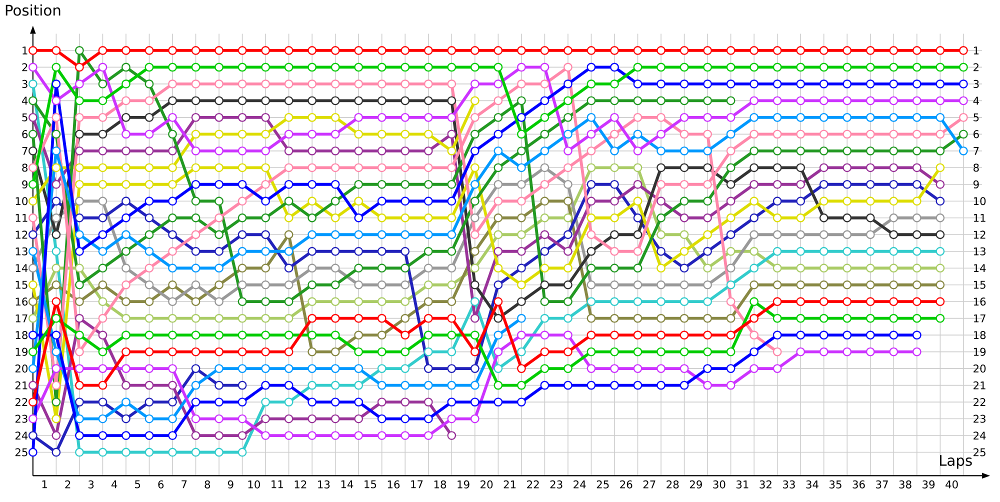 This screenshot has height=502, width=1000. What do you see at coordinates (510, 484) in the screenshot?
I see `x-tick-label: 21` at bounding box center [510, 484].